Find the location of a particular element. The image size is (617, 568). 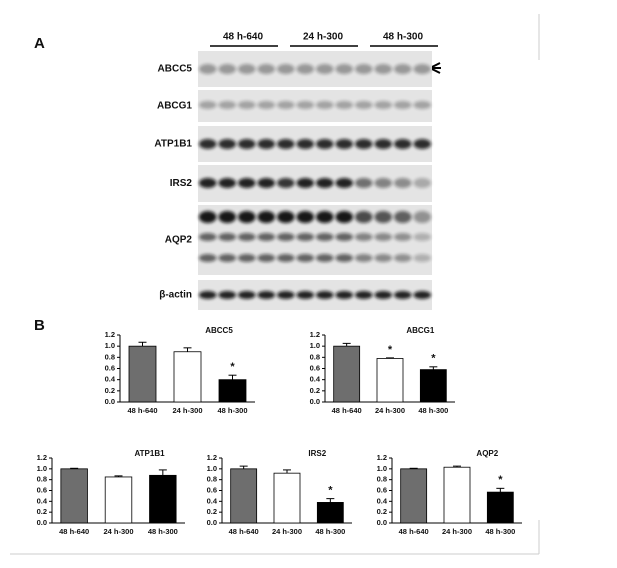

chart-title: ABCG1 is located at coordinates (420, 330).